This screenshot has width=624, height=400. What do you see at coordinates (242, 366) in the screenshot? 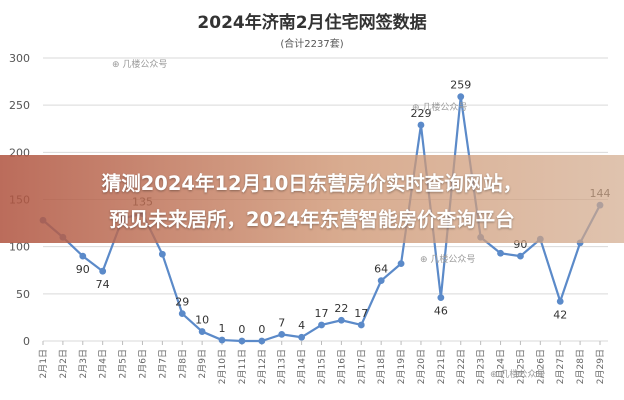
I see `x-tick-label: 2月11日` at bounding box center [242, 366].